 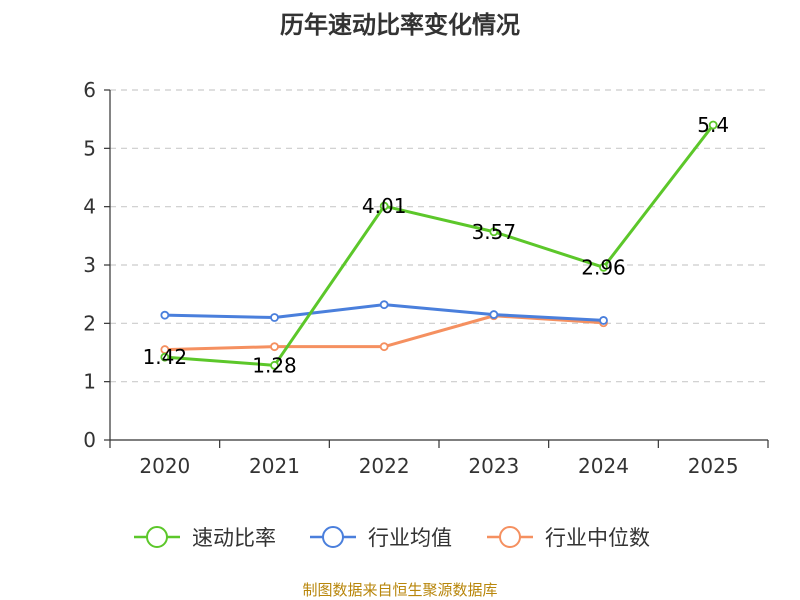 I want to click on data-label: 1.28, so click(x=274, y=365).